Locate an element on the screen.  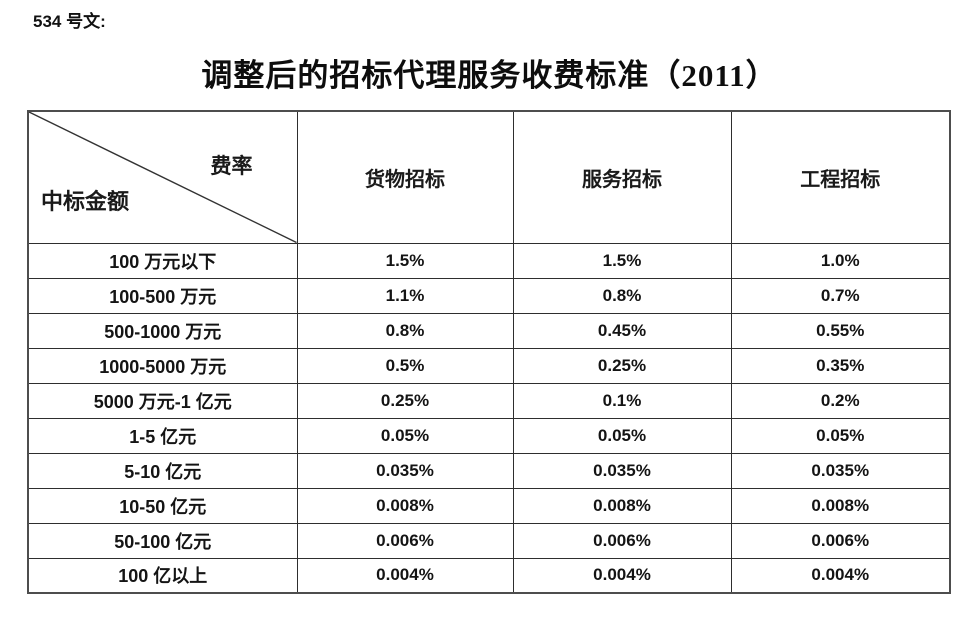
table-row: 50-100 亿元 0.006% 0.006% 0.006% is located at coordinates (489, 540).